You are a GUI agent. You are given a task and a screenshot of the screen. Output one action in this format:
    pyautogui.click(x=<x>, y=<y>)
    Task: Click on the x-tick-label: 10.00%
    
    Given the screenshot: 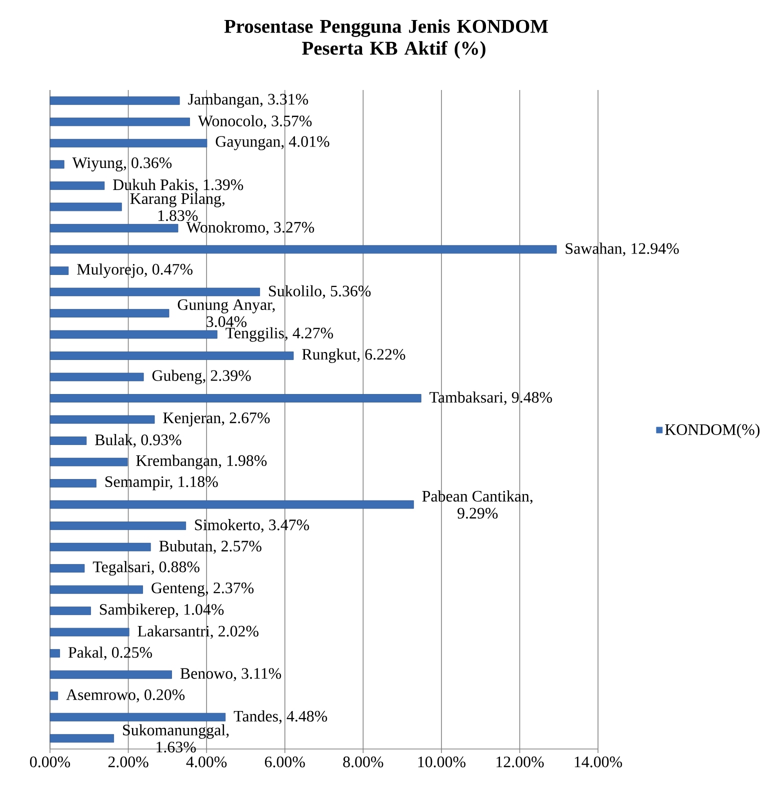 What is the action you would take?
    pyautogui.click(x=442, y=762)
    